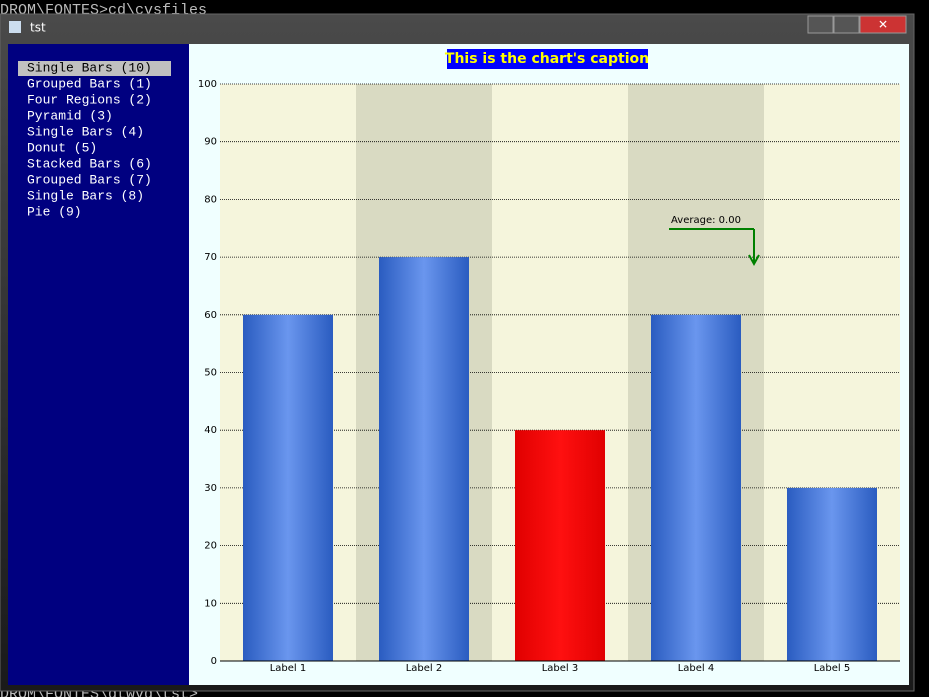  What do you see at coordinates (89, 67) in the screenshot?
I see `menu-item: Single Bars (10)` at bounding box center [89, 67].